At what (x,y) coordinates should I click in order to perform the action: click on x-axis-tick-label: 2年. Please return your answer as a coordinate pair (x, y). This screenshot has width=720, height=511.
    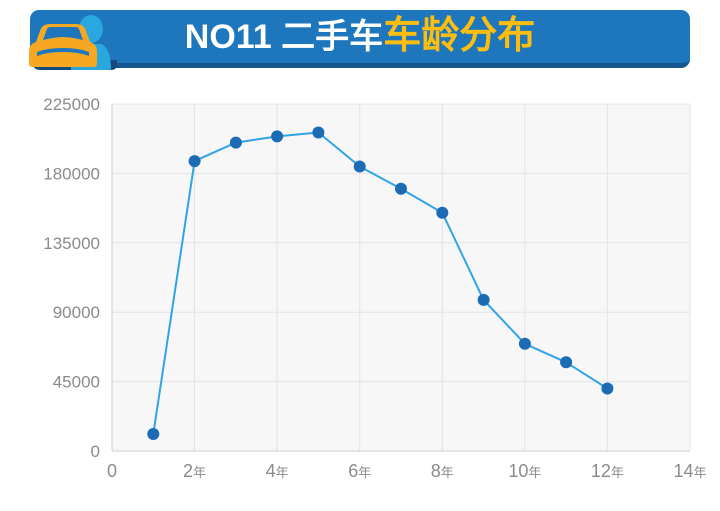
    Looking at the image, I should click on (194, 471).